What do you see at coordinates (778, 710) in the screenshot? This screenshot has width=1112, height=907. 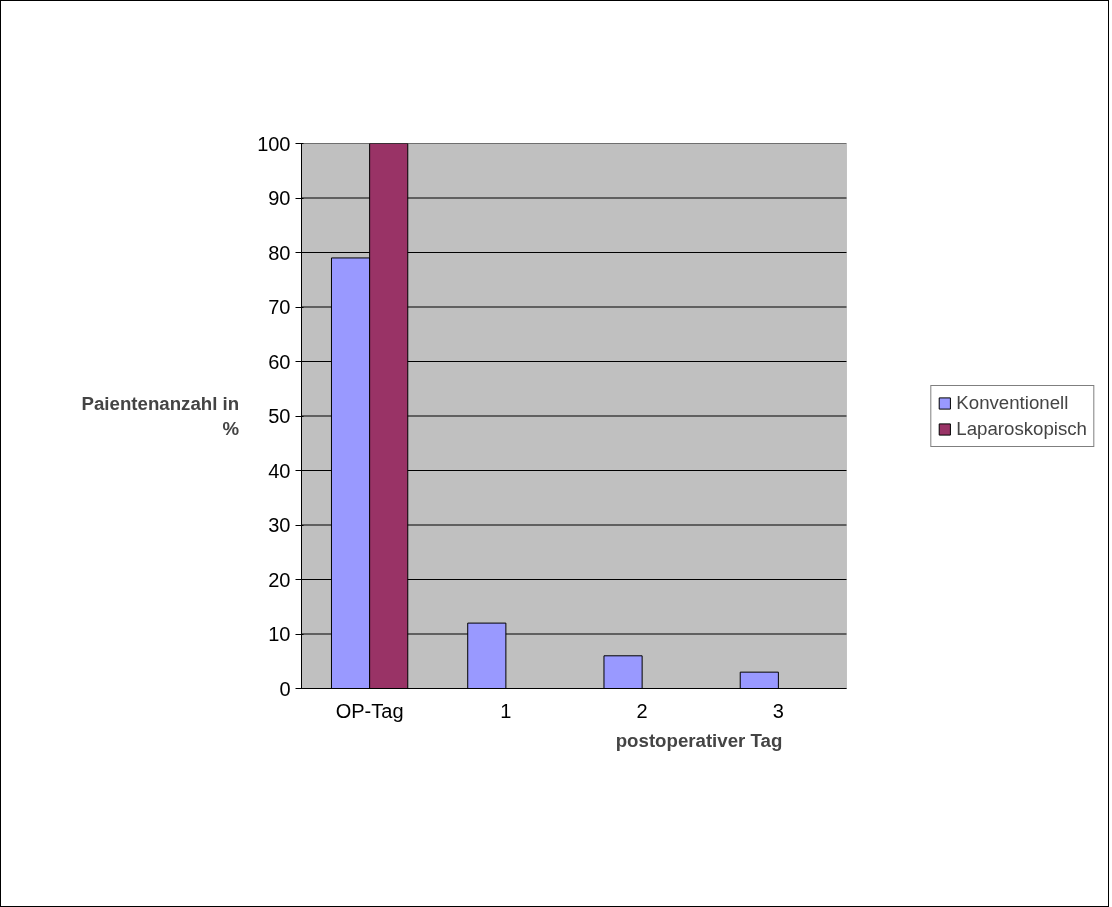 I see `x-tick-label: 3` at bounding box center [778, 710].